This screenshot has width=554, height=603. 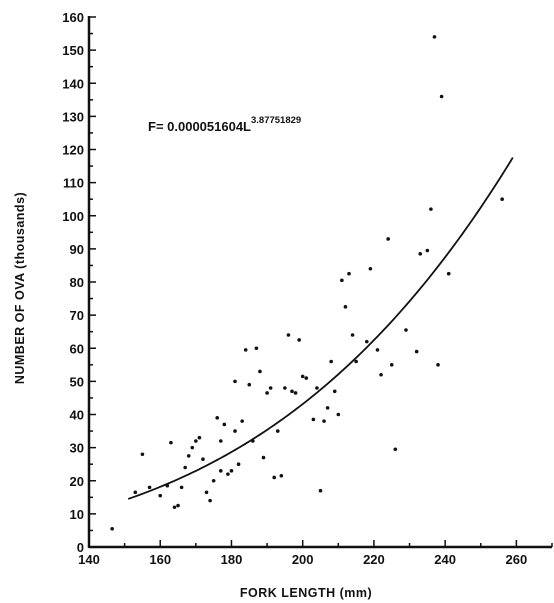 I want to click on equation-label: F= 0.000051604L3.87751829, so click(x=224, y=124).